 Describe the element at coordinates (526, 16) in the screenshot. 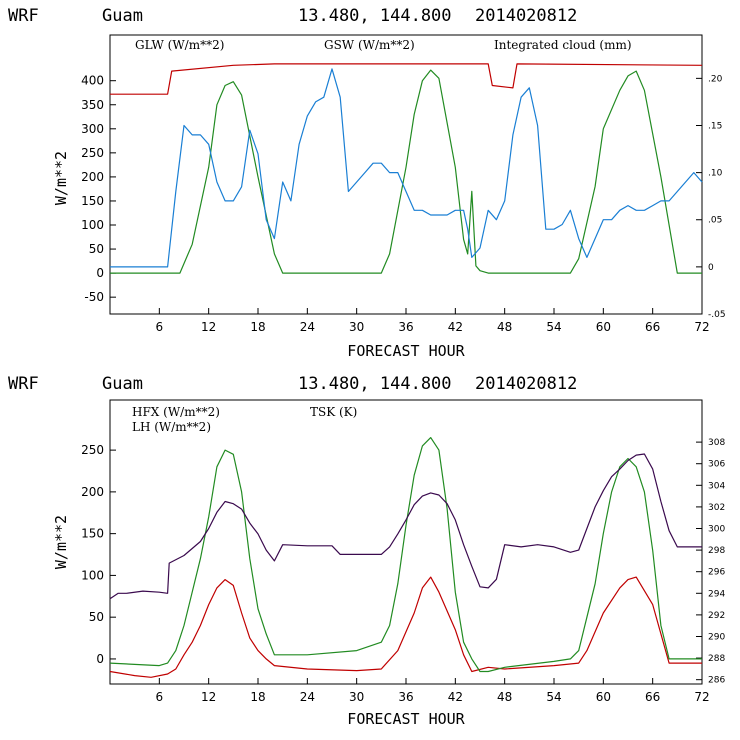

I see `top-header-run: 2014020812` at that location.